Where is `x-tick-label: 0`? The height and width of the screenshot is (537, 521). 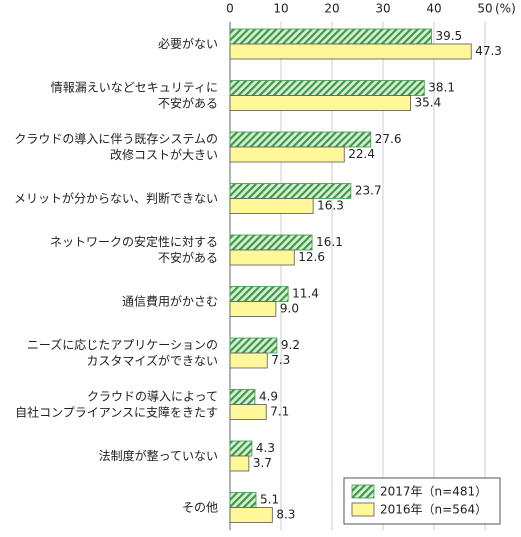 x-tick-label: 0 is located at coordinates (230, 9).